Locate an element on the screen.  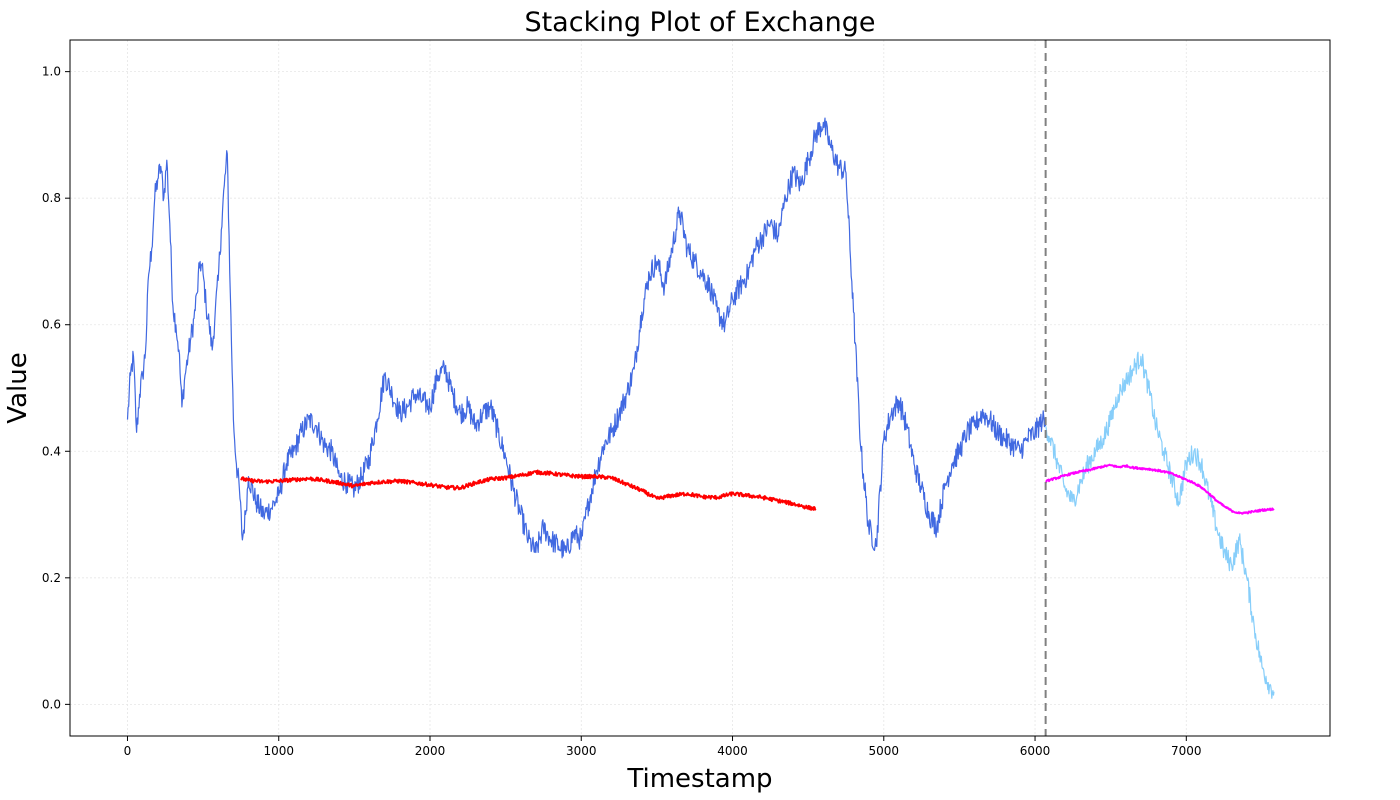
y-tick-label: 0.6 is located at coordinates (51, 325).